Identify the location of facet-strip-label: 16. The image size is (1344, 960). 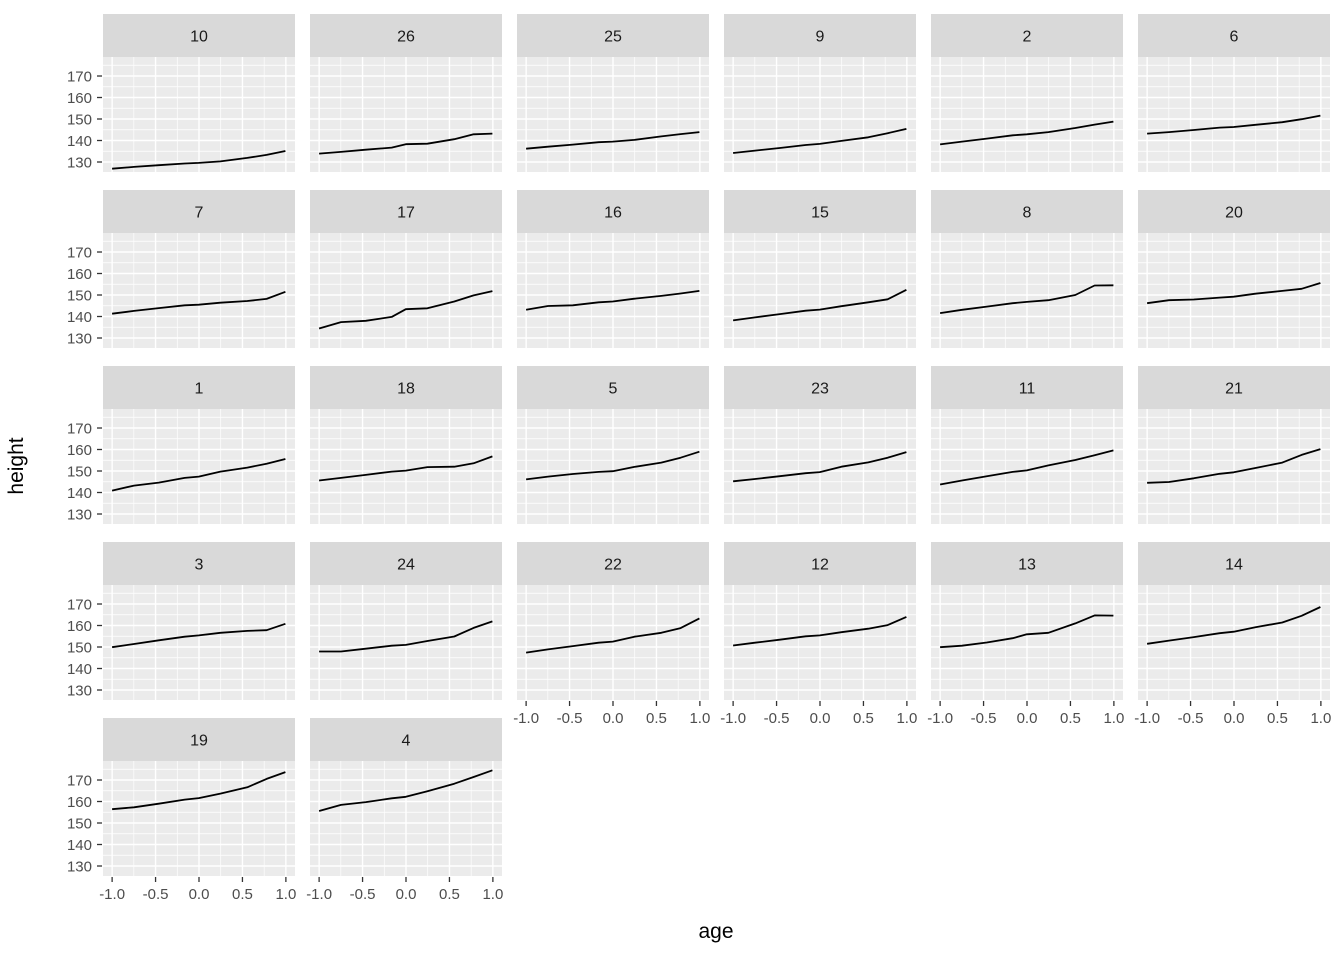
(613, 213).